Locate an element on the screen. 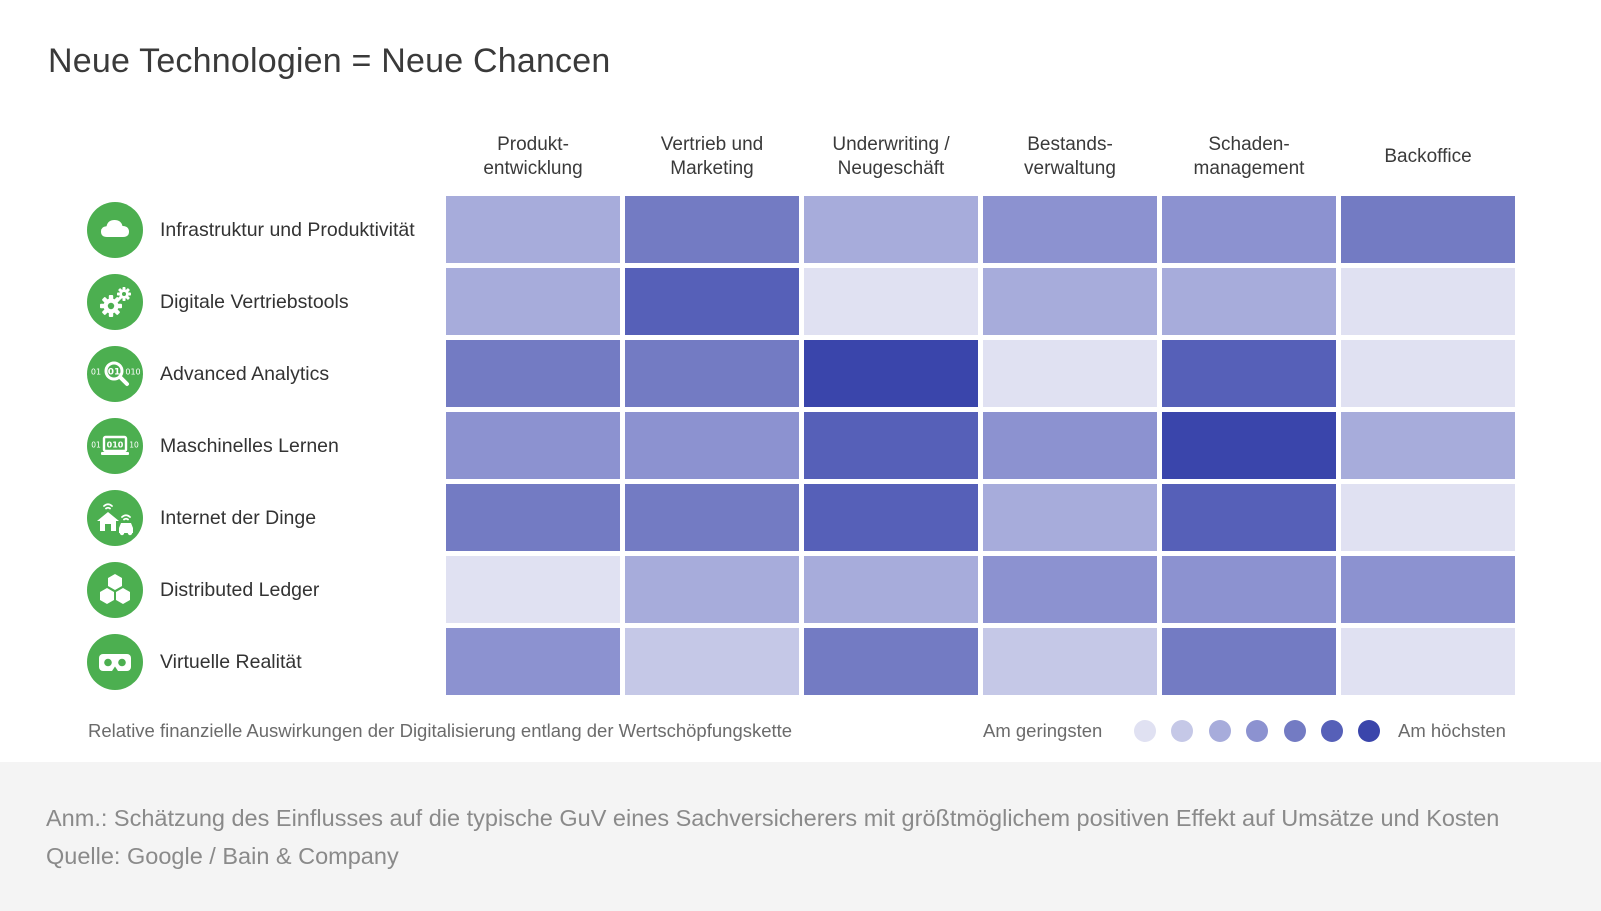 This screenshot has height=911, width=1601. svg-text: 10 is located at coordinates (134, 444).